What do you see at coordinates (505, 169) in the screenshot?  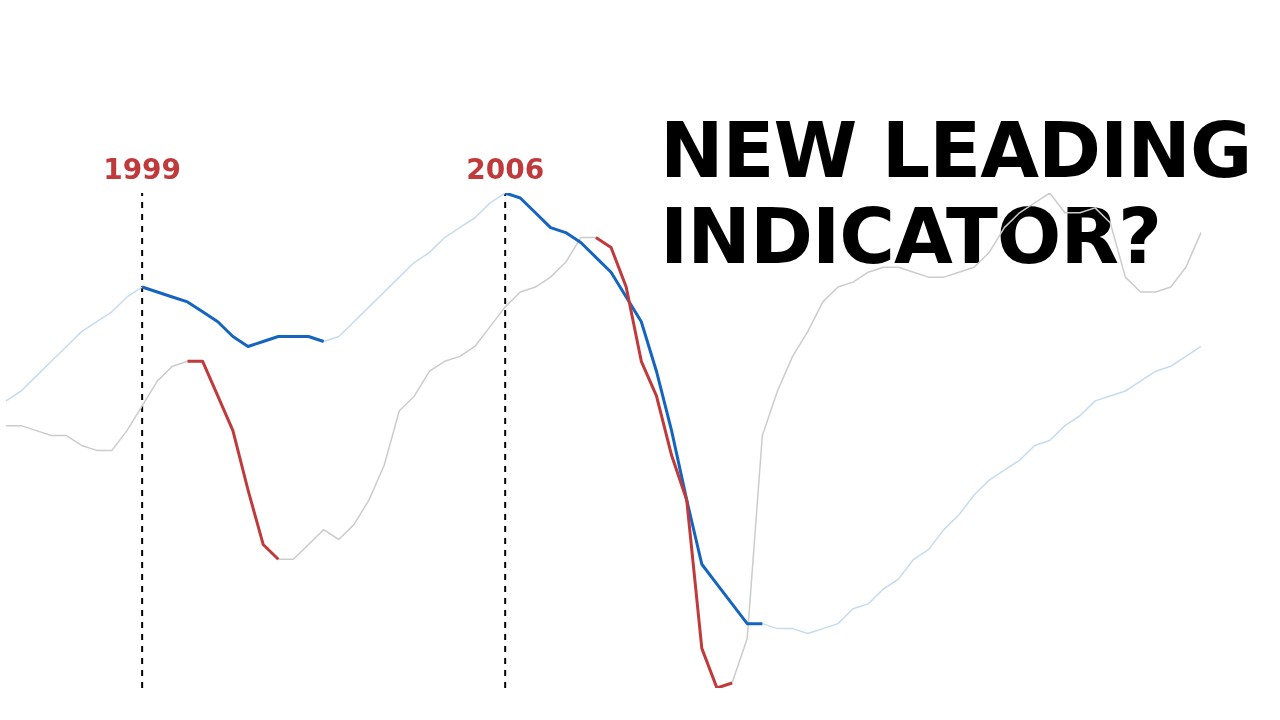 I see `x-tick-label: 2006` at bounding box center [505, 169].